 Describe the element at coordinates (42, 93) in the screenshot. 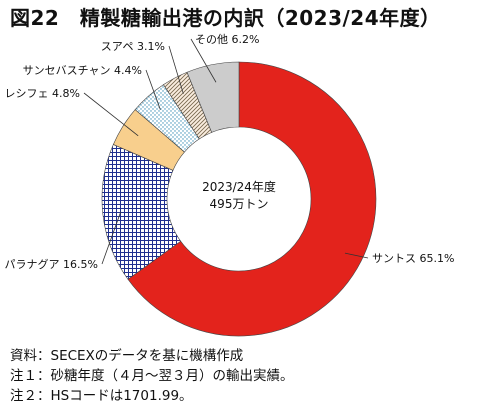

I see `slice-label-3: レシフェ 4.8%` at that location.